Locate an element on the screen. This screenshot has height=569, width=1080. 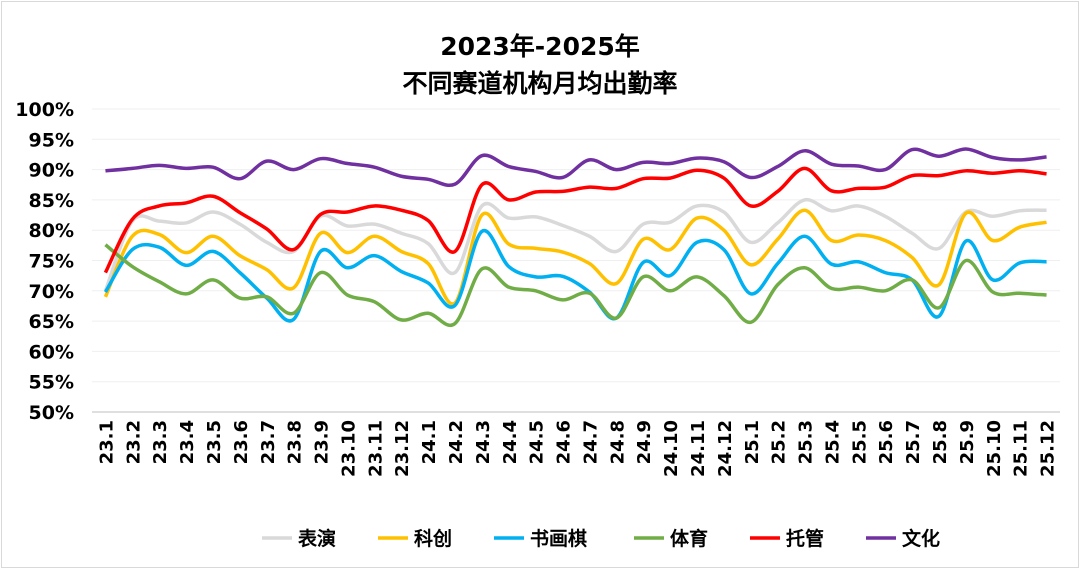
y-tick-label: 65% is located at coordinates (51, 322).